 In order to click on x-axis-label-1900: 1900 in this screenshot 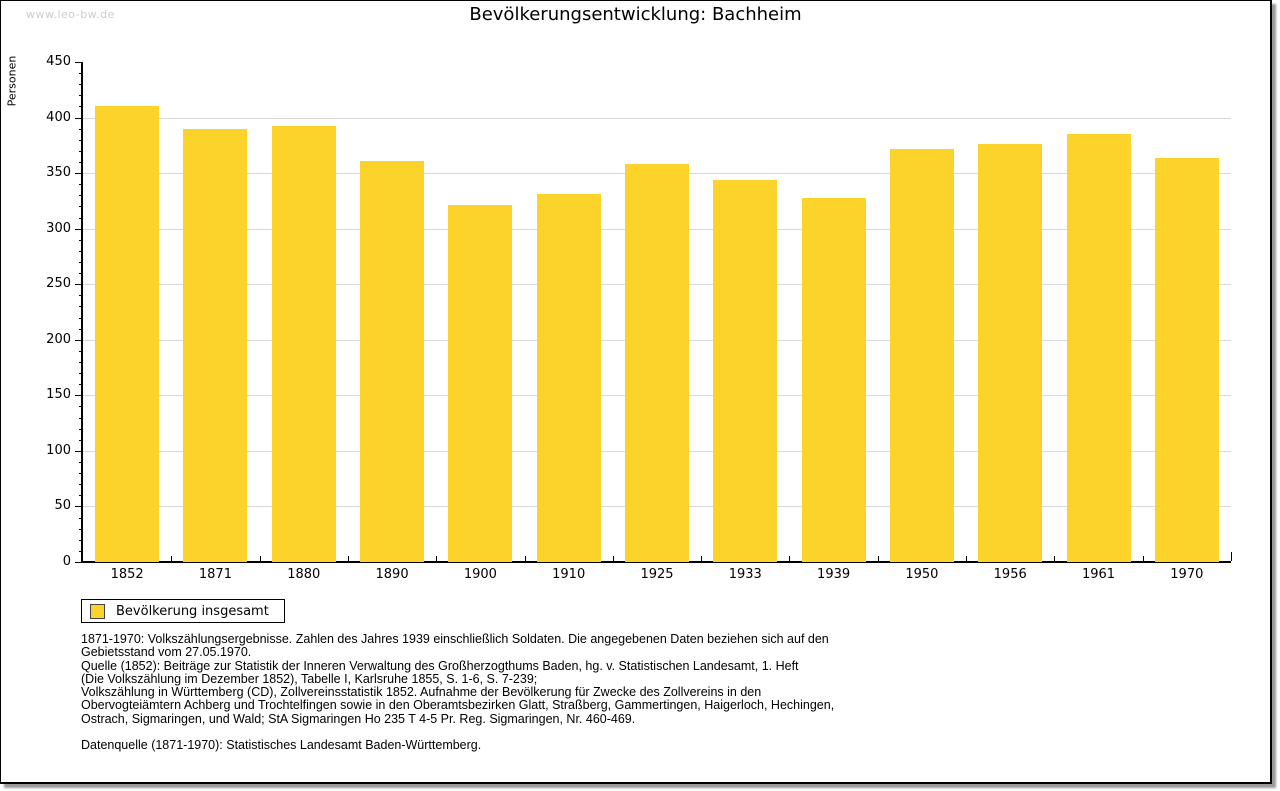, I will do `click(480, 574)`.